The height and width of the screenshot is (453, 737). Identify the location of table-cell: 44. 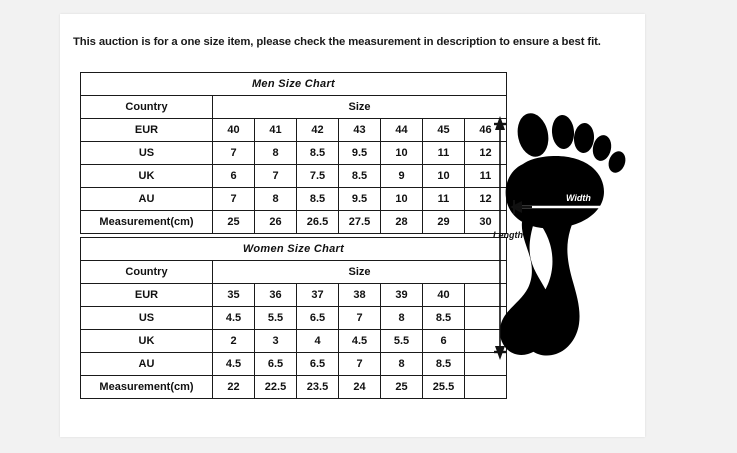
(401, 130).